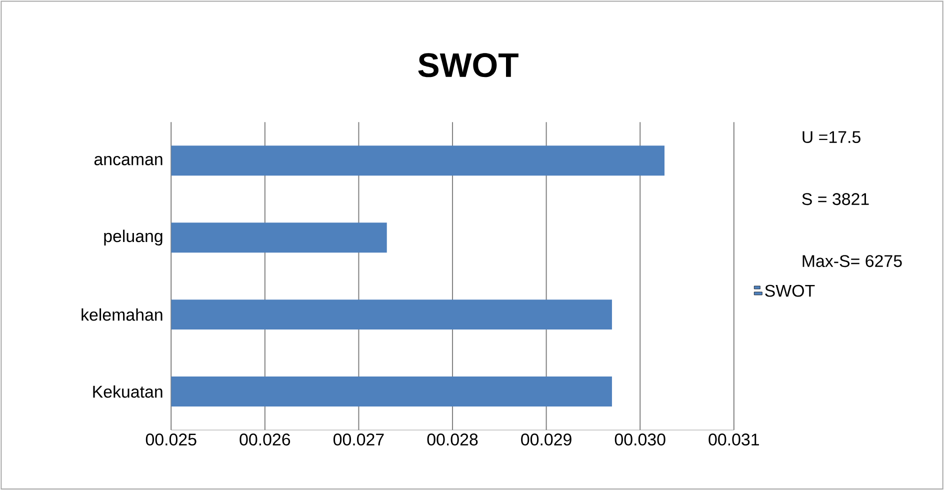 This screenshot has height=490, width=944. What do you see at coordinates (831, 137) in the screenshot?
I see `text: U =17.5` at bounding box center [831, 137].